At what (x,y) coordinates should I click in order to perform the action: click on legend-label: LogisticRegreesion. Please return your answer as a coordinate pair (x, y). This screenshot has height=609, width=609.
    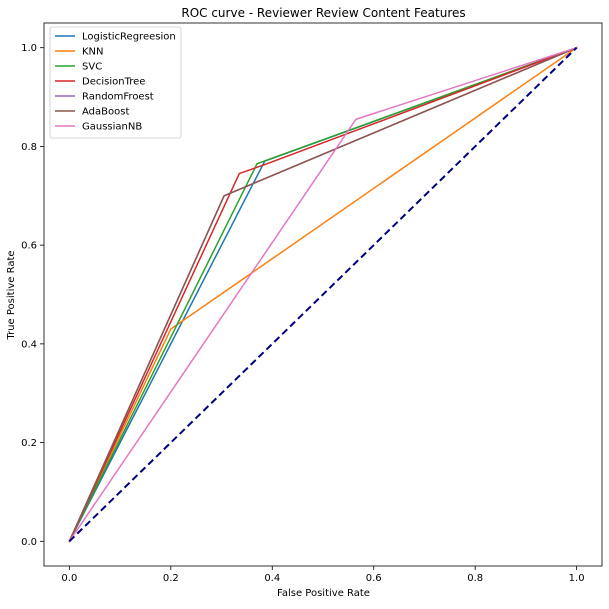
    Looking at the image, I should click on (129, 37).